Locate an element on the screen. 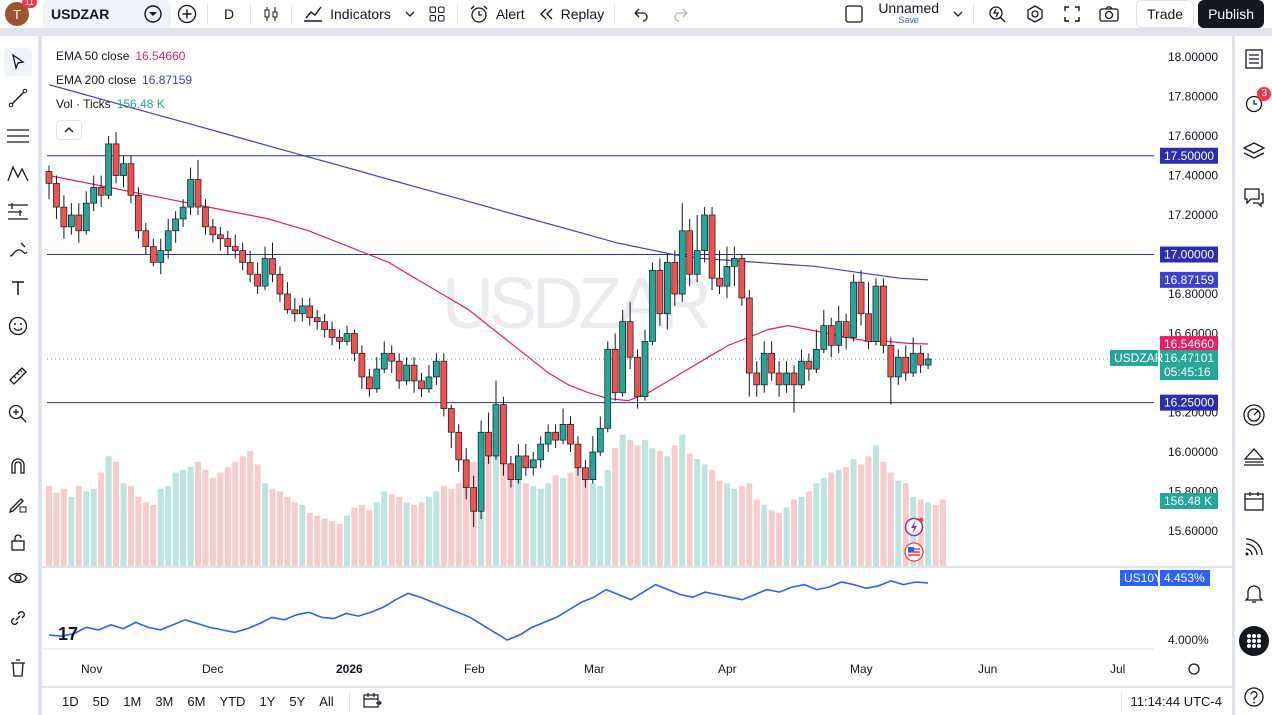 This screenshot has height=715, width=1272. fib-tool is located at coordinates (18, 136).